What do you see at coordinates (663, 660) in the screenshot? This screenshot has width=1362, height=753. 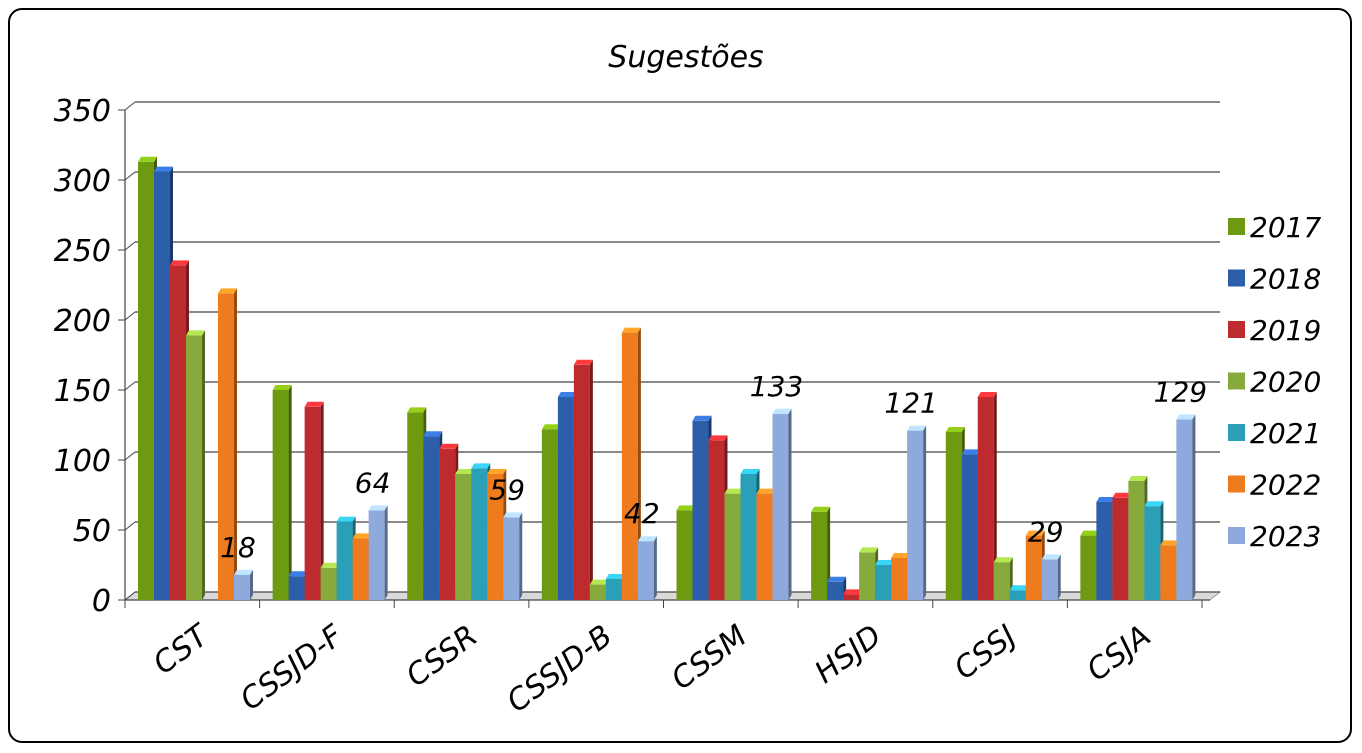 I see `x-axis-ticks: CST CSSJD-F CSSR CSSJD-B CSSM HSJD CSSJ CSJA` at bounding box center [663, 660].